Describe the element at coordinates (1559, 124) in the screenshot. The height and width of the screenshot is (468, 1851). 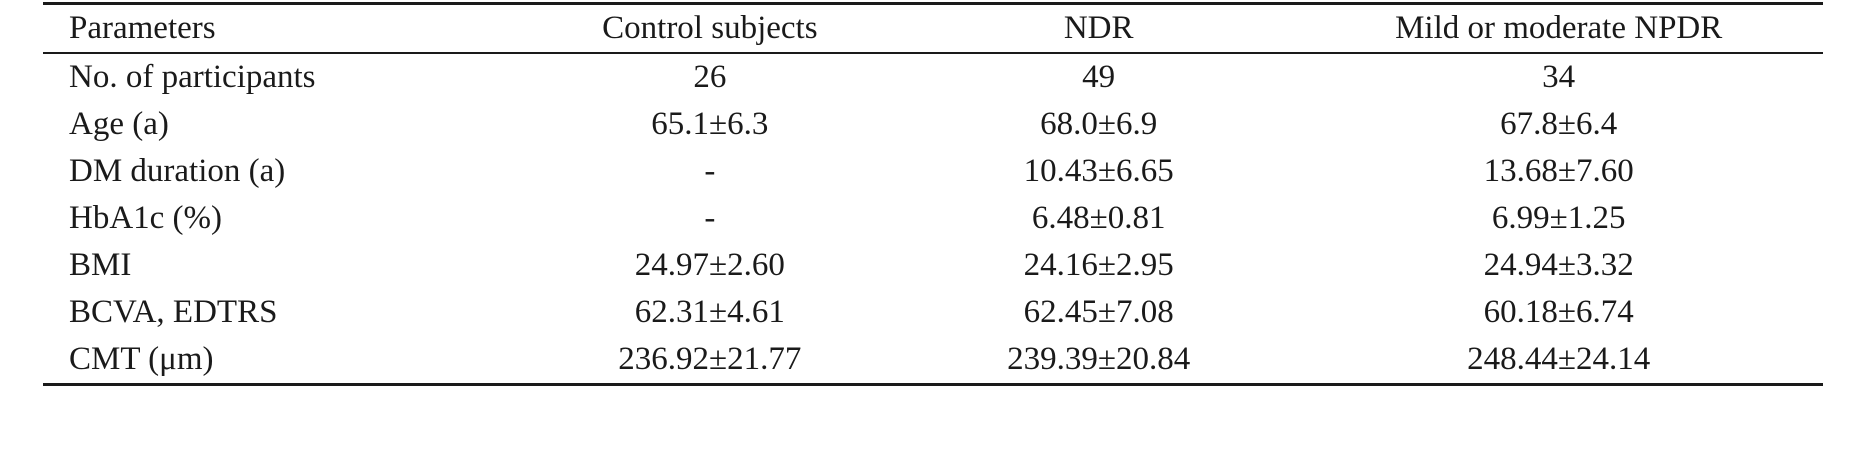
I see `cell-npdr: 67.8±6.4` at that location.